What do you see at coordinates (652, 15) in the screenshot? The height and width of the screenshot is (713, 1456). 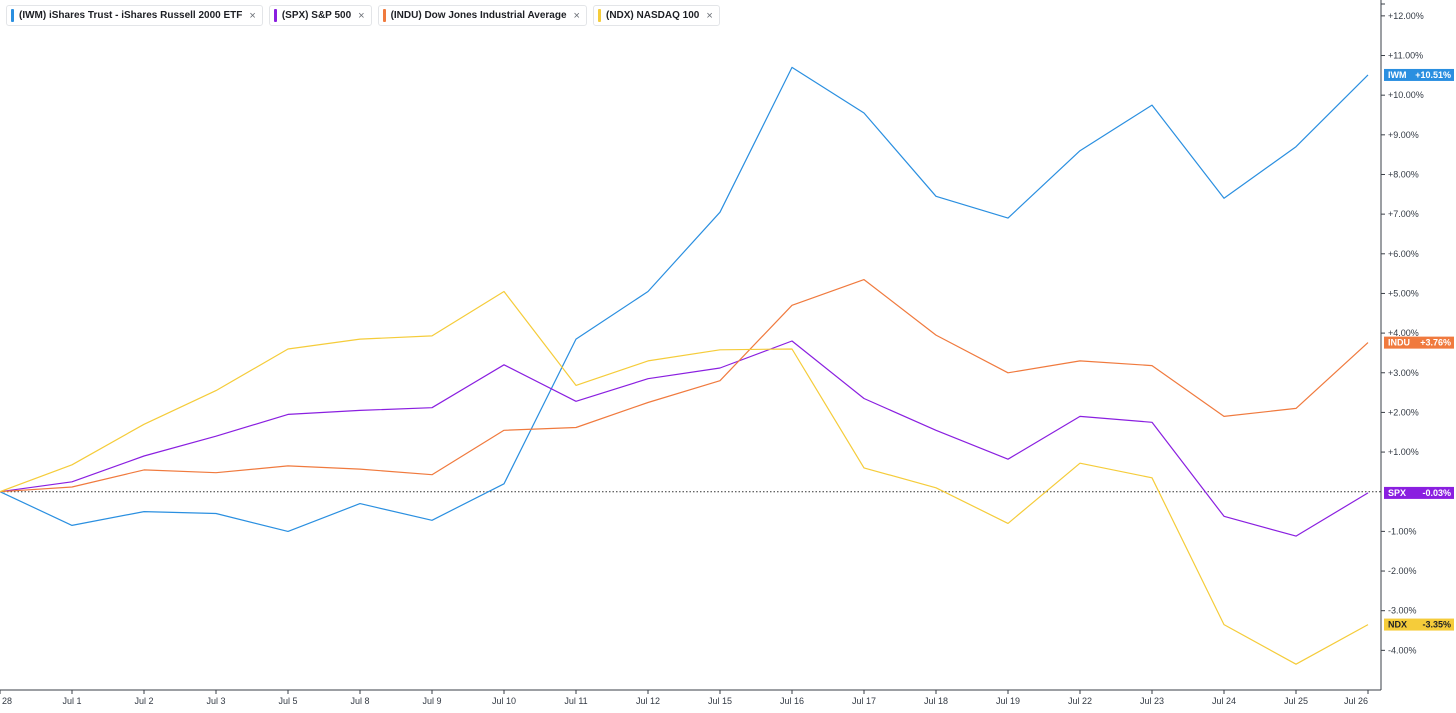 I see `legend-label-ndx: (NDX) NASDAQ 100` at bounding box center [652, 15].